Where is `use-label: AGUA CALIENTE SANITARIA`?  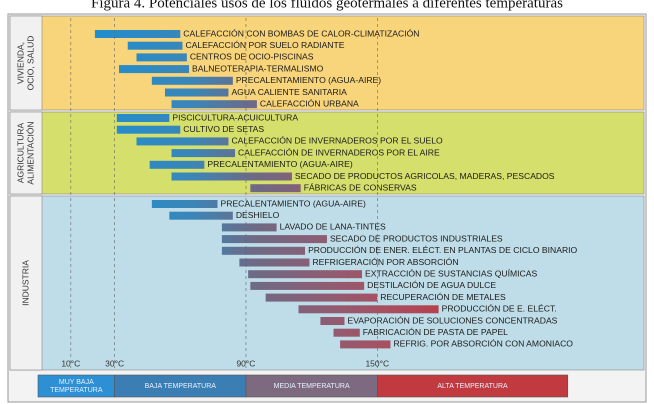
use-label: AGUA CALIENTE SANITARIA is located at coordinates (289, 92).